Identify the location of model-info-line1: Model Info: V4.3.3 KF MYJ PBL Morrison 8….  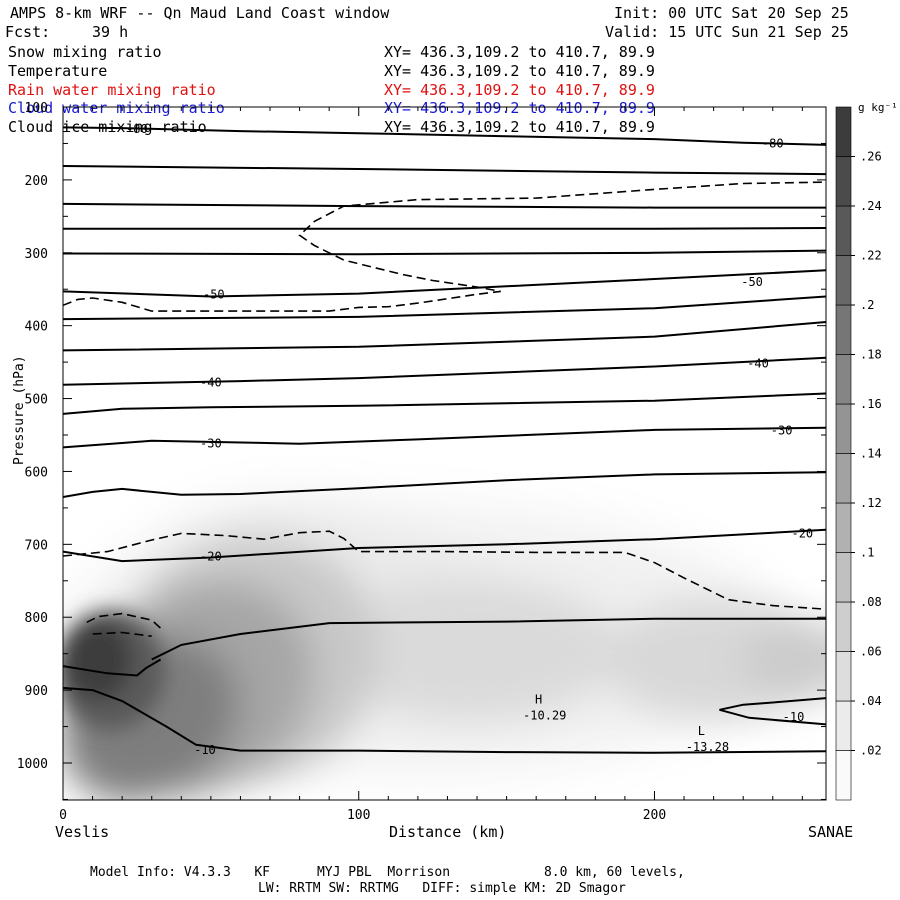
(387, 872).